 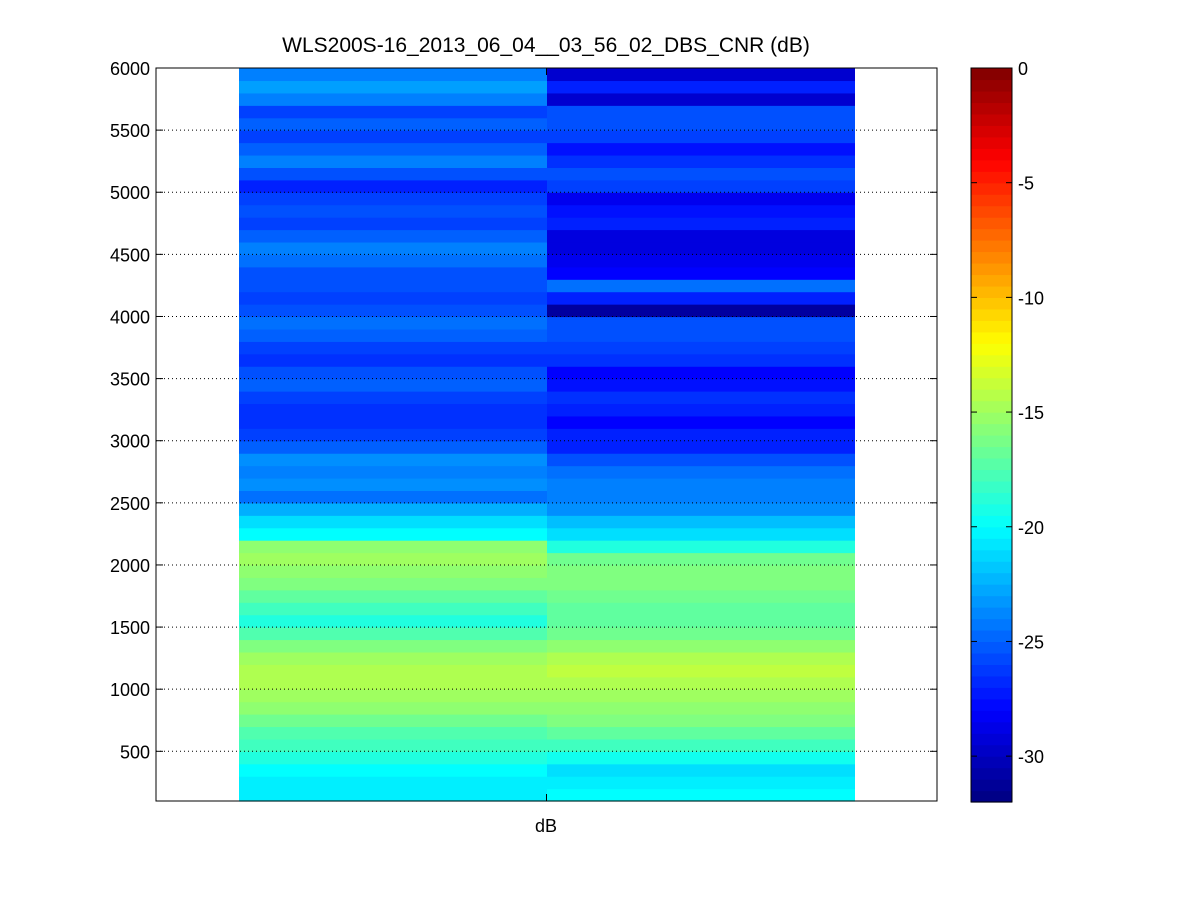 I want to click on y-tick-label: 2500, so click(x=130, y=504).